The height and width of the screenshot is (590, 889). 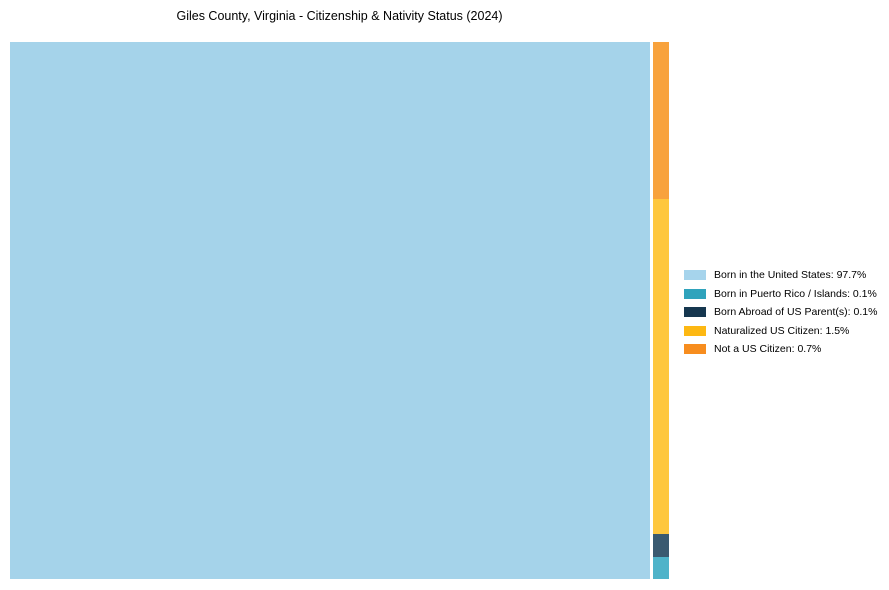 I want to click on legend-item-born-in-the-united-states: Born in the United States: 97.7%, so click(x=780, y=275).